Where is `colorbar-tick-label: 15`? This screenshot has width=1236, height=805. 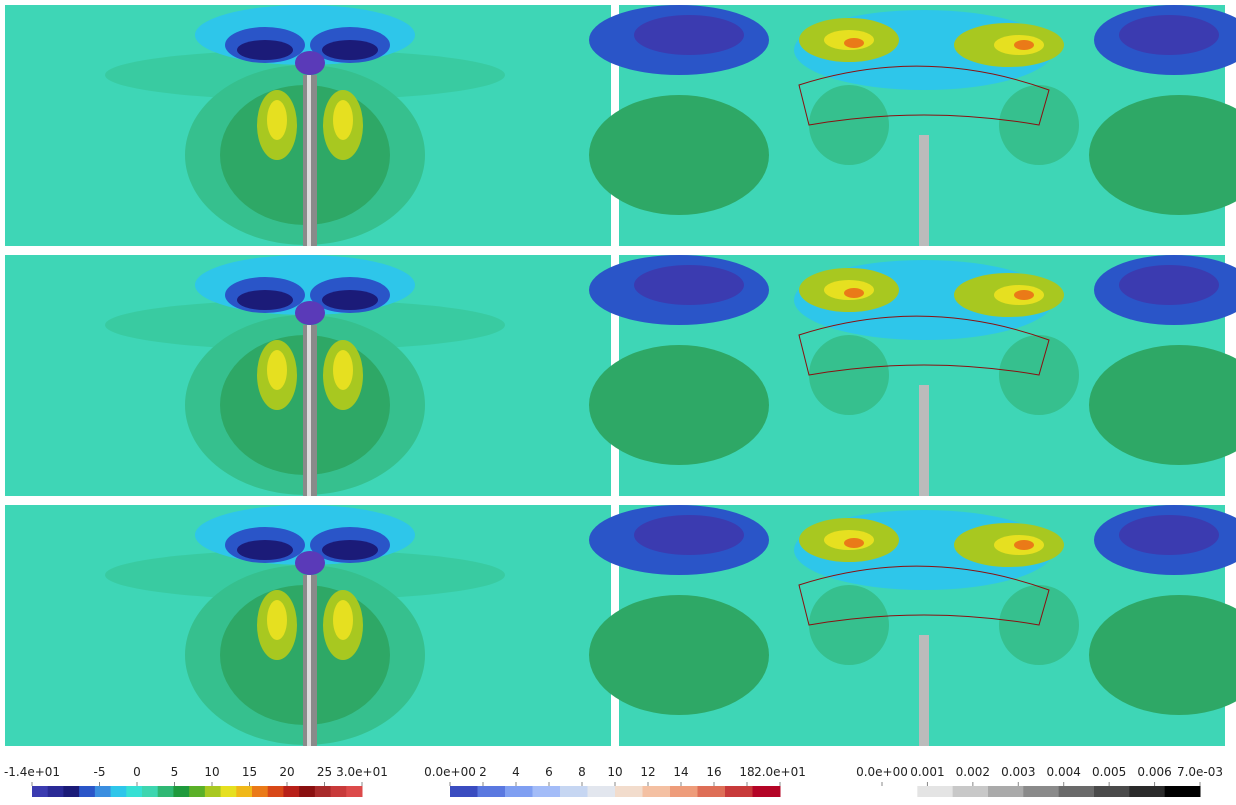
colorbar-tick-label: 15 is located at coordinates (249, 772).